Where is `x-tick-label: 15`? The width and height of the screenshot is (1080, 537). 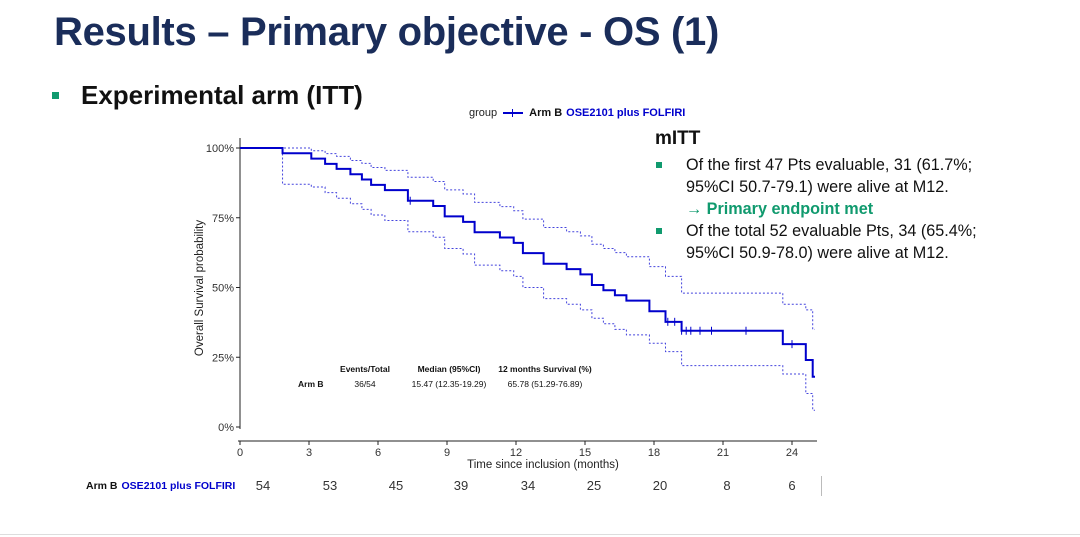
x-tick-label: 15 is located at coordinates (585, 453).